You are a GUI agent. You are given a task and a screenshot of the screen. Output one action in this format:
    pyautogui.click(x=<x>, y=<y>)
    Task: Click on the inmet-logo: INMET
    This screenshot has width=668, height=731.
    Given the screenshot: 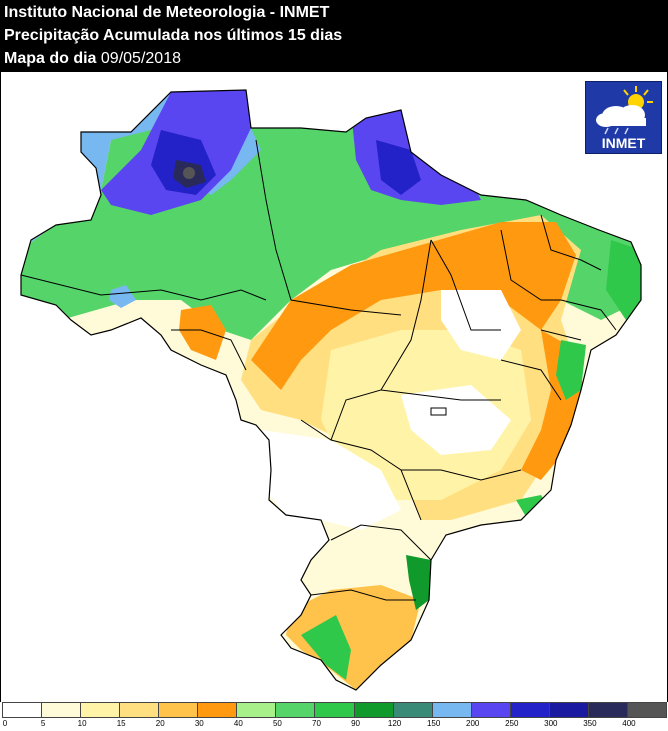 What is the action you would take?
    pyautogui.click(x=623, y=117)
    